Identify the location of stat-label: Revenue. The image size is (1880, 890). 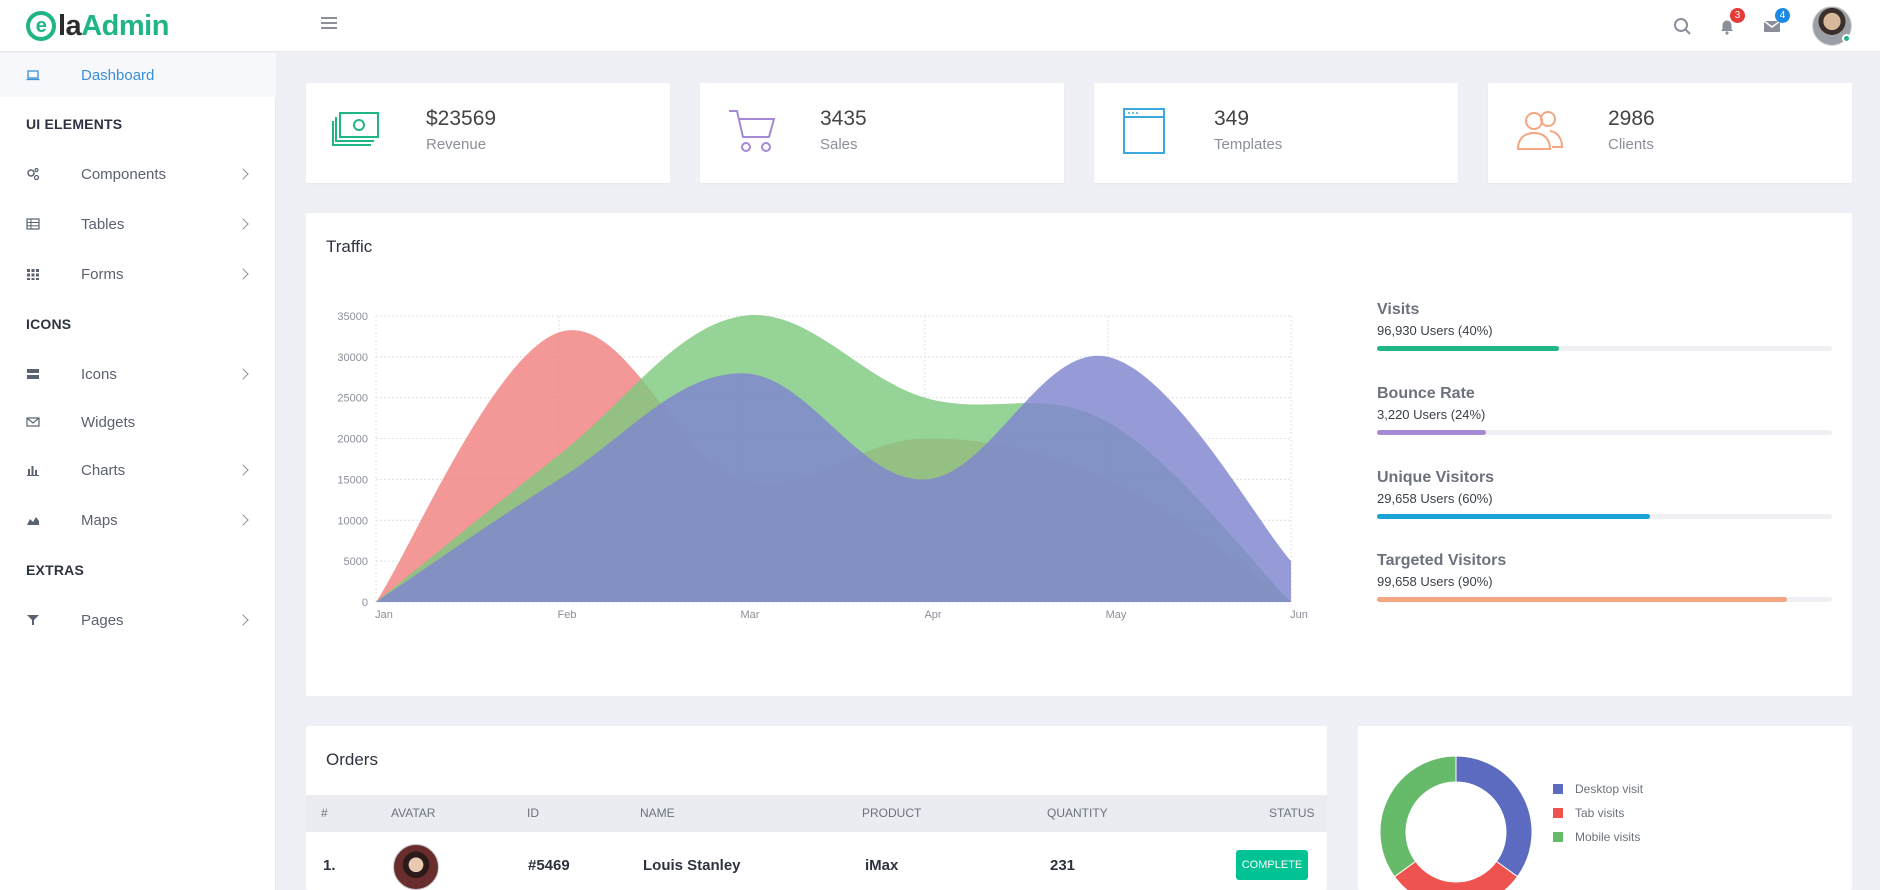
(456, 144).